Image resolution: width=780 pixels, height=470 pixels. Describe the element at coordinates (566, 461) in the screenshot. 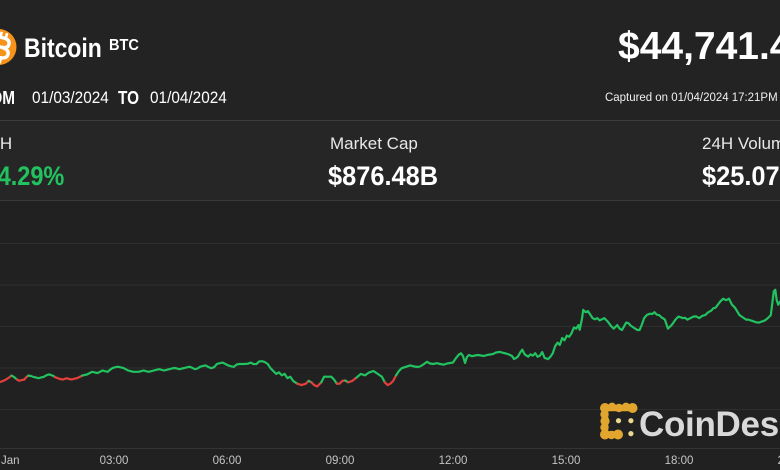

I see `svg-text: 15:00` at that location.